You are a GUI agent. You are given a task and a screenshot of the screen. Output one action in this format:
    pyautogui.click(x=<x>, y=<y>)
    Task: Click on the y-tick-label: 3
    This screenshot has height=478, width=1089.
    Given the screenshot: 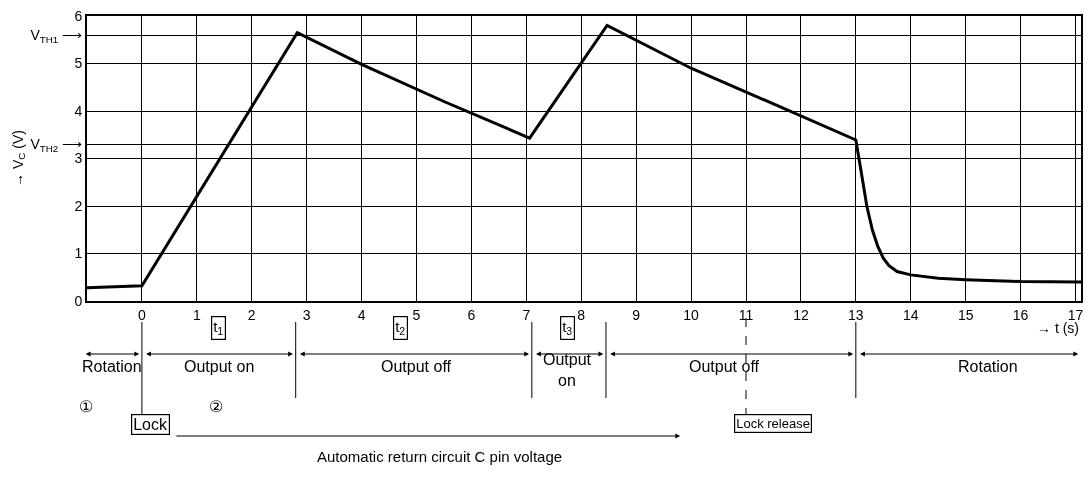 What is the action you would take?
    pyautogui.click(x=78, y=158)
    